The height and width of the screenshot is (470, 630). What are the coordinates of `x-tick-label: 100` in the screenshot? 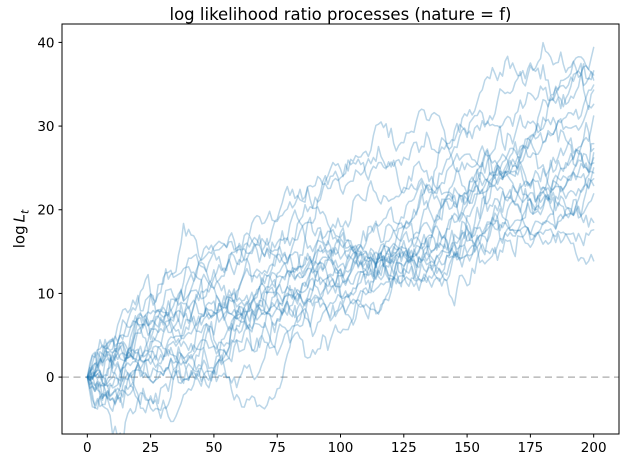 It's located at (341, 448).